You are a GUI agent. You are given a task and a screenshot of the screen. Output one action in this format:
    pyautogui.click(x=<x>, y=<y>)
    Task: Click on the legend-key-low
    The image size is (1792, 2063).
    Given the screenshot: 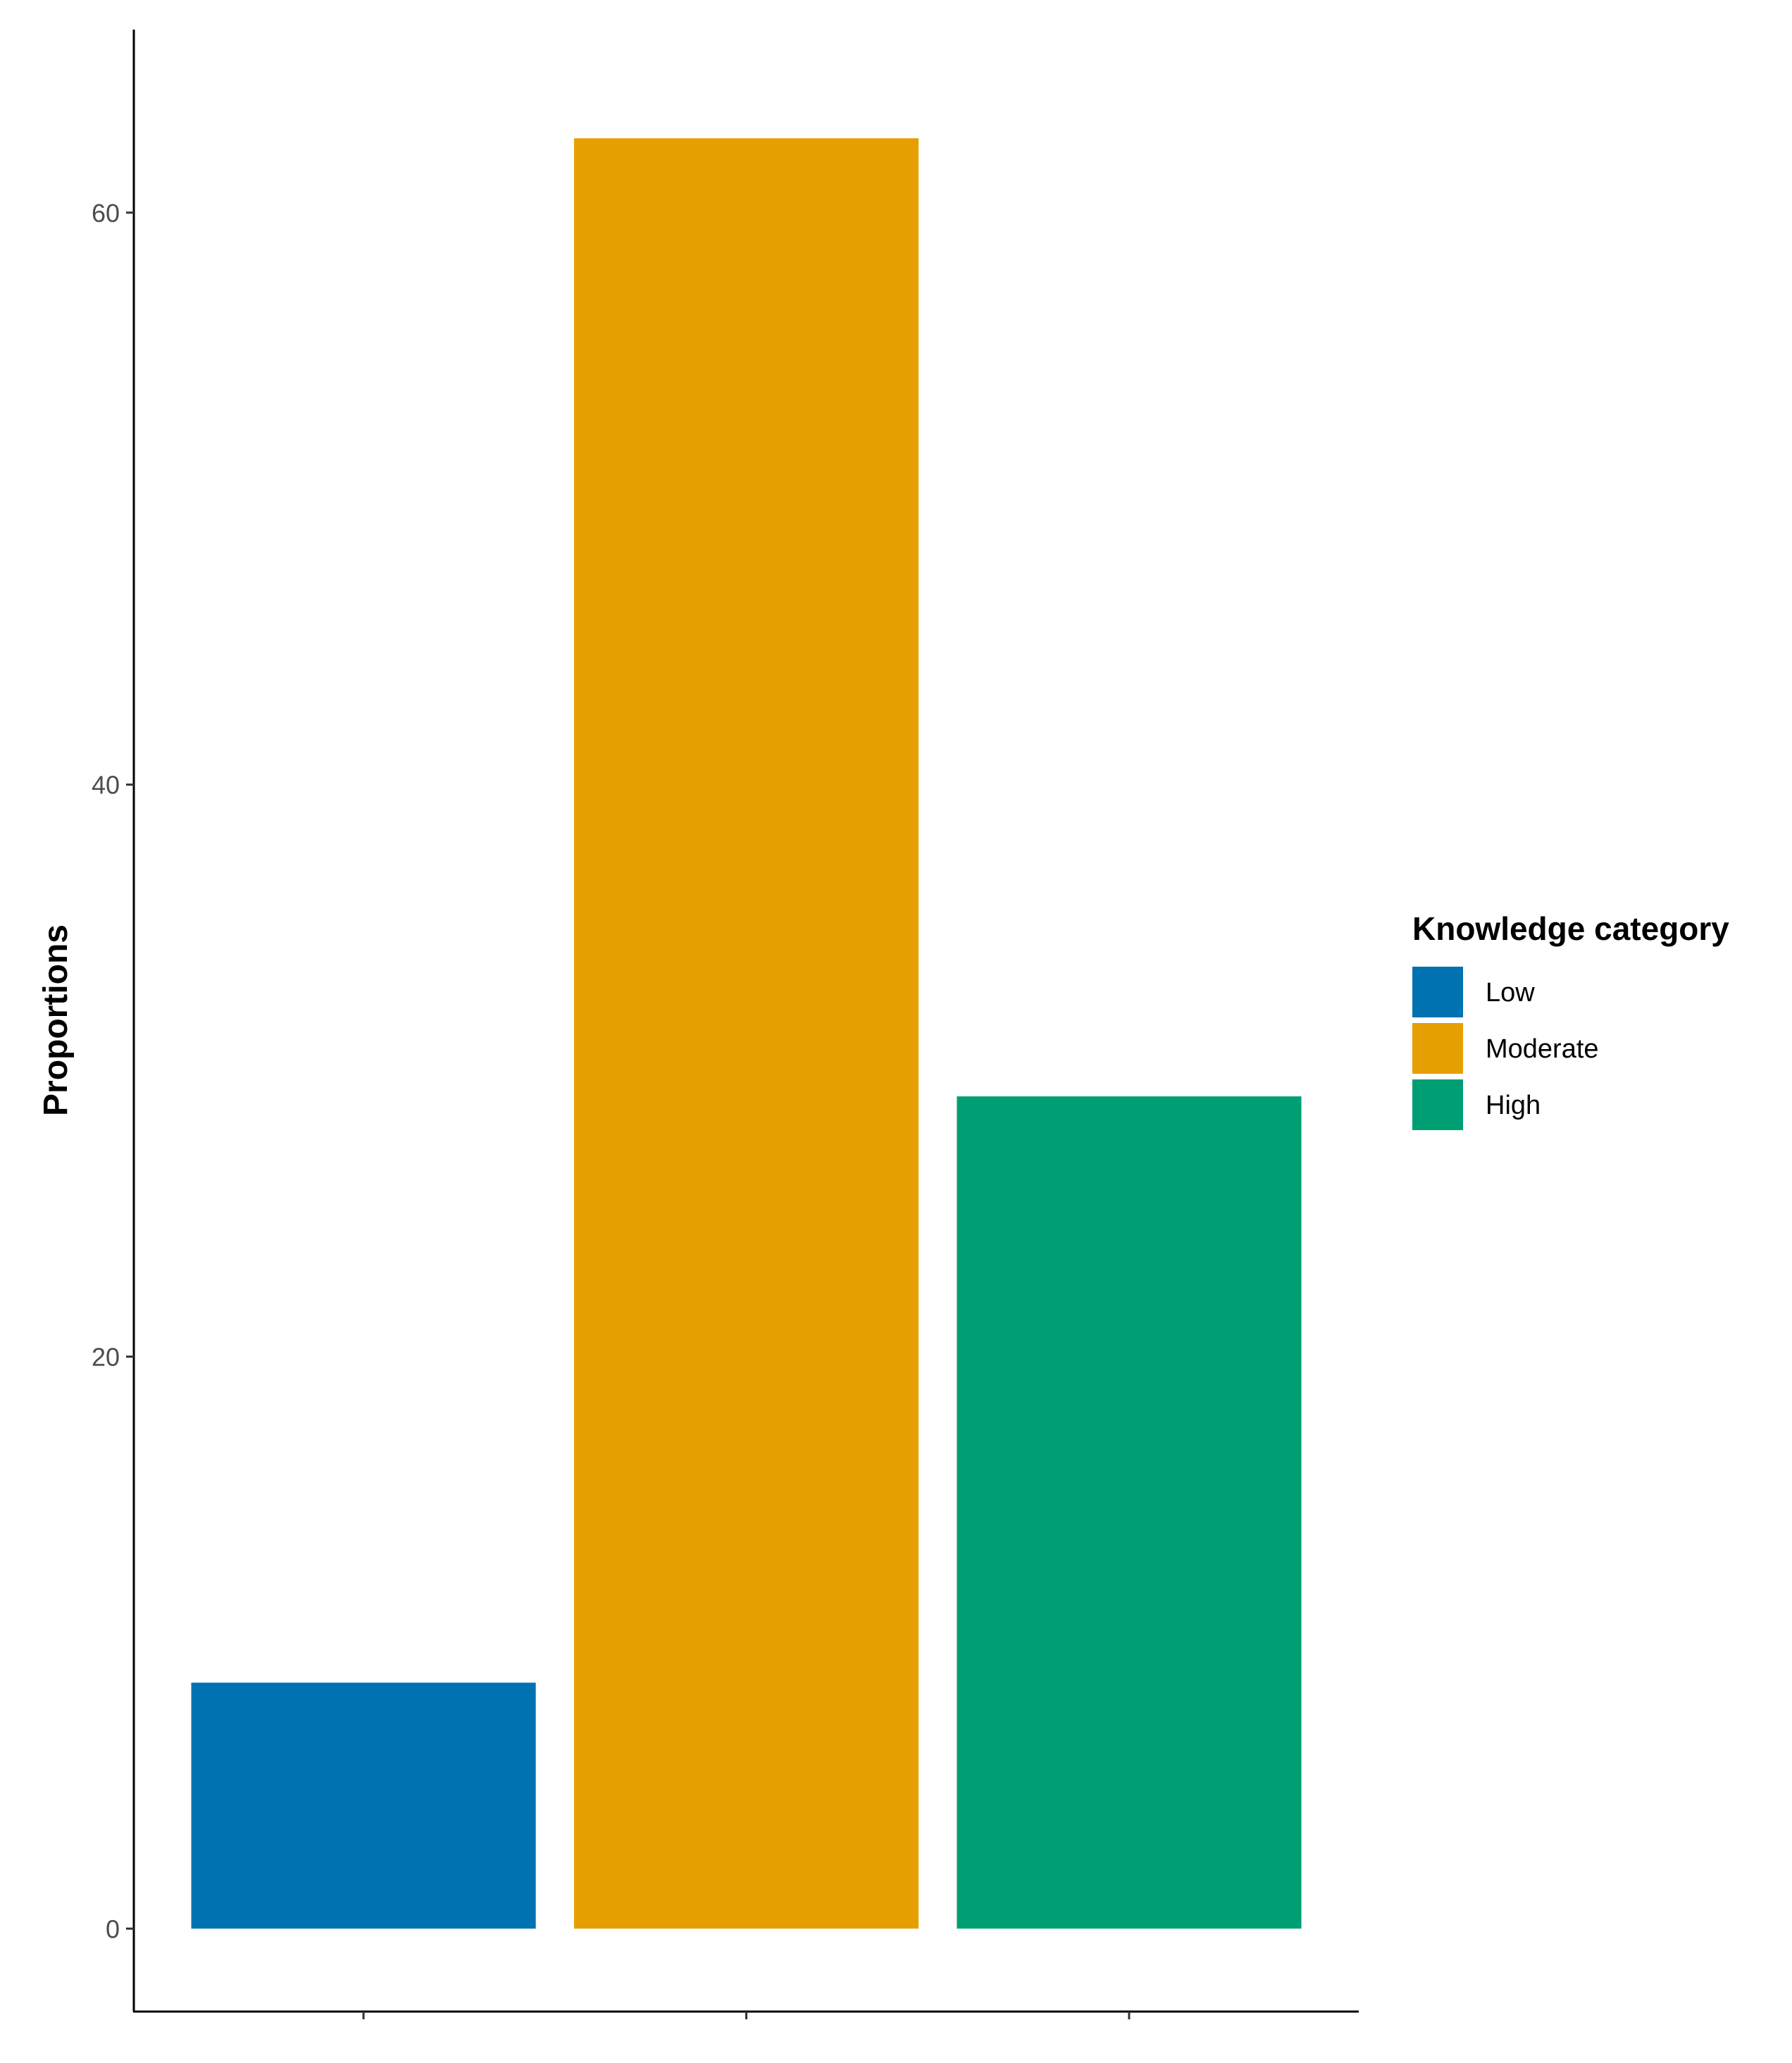 What is the action you would take?
    pyautogui.click(x=1437, y=992)
    